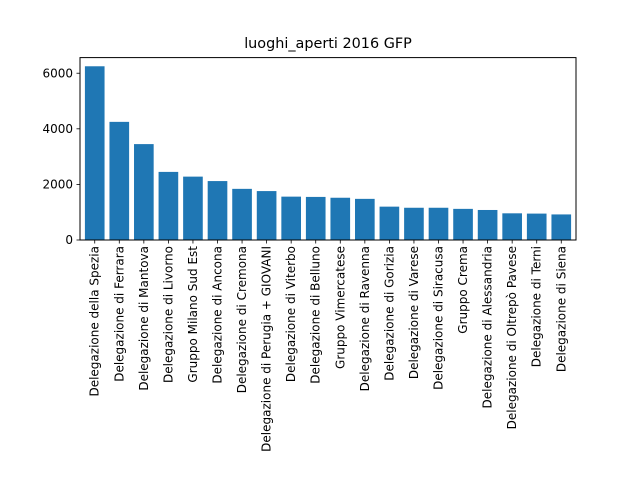 This screenshot has width=640, height=480. Describe the element at coordinates (119, 314) in the screenshot. I see `x-tick-label: Delegazione di Ferrara` at that location.